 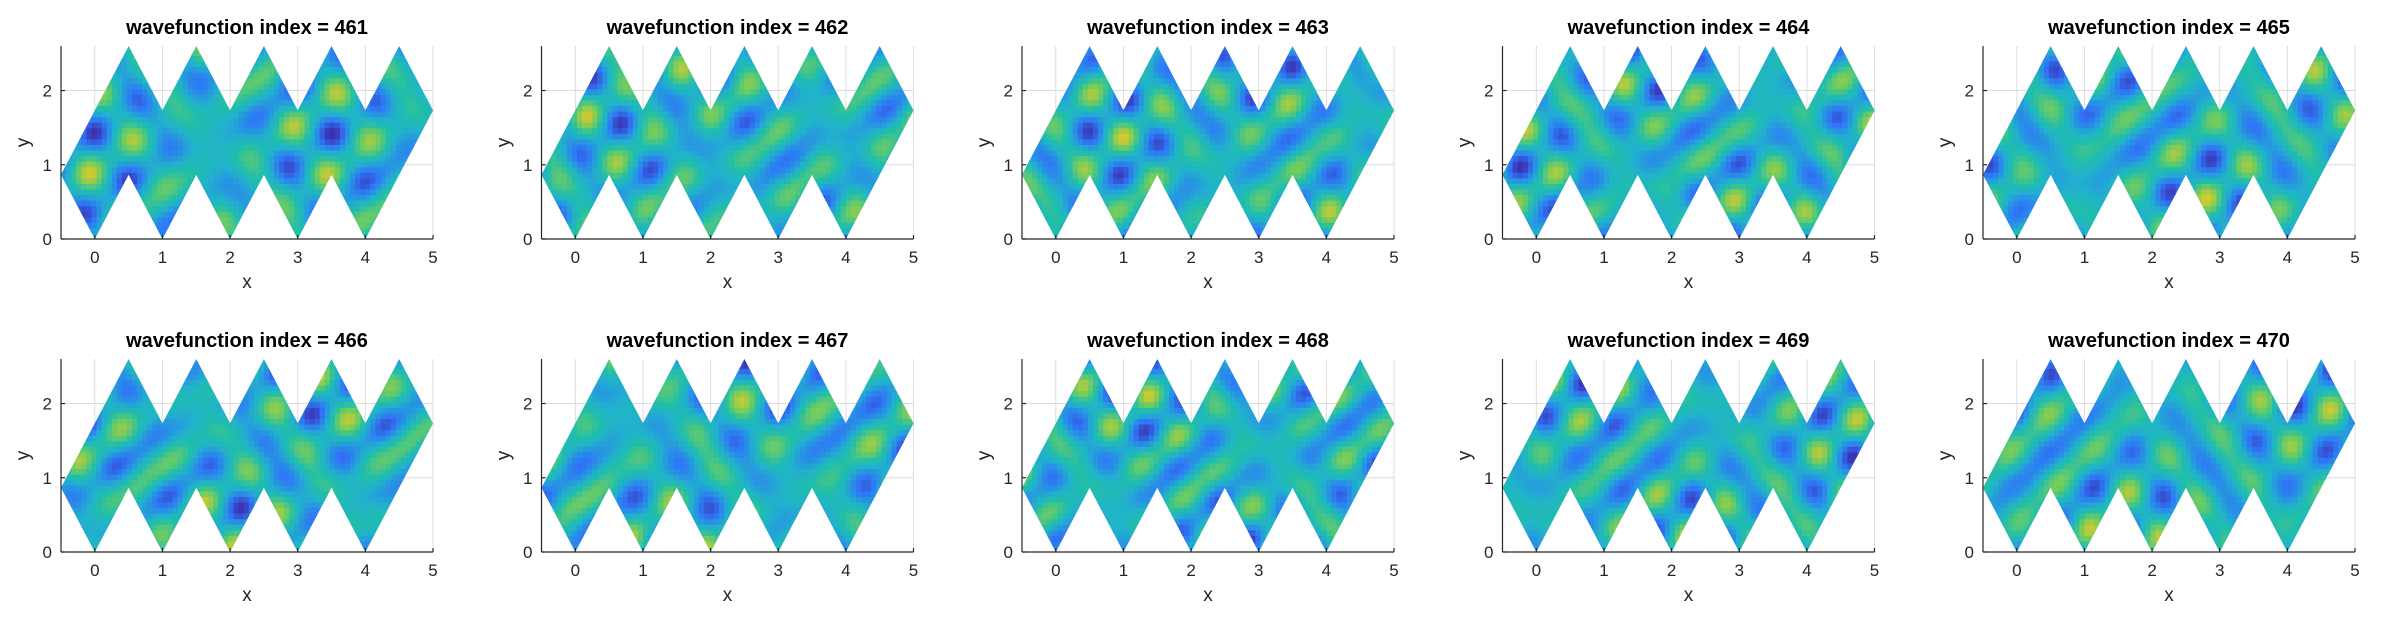 I want to click on y-tick-label: 1, so click(x=47, y=165).